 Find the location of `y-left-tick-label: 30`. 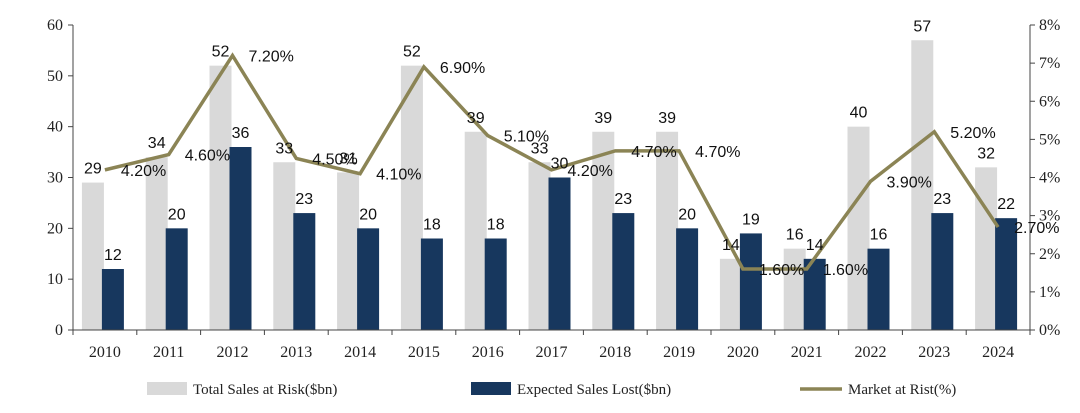

y-left-tick-label: 30 is located at coordinates (55, 178).